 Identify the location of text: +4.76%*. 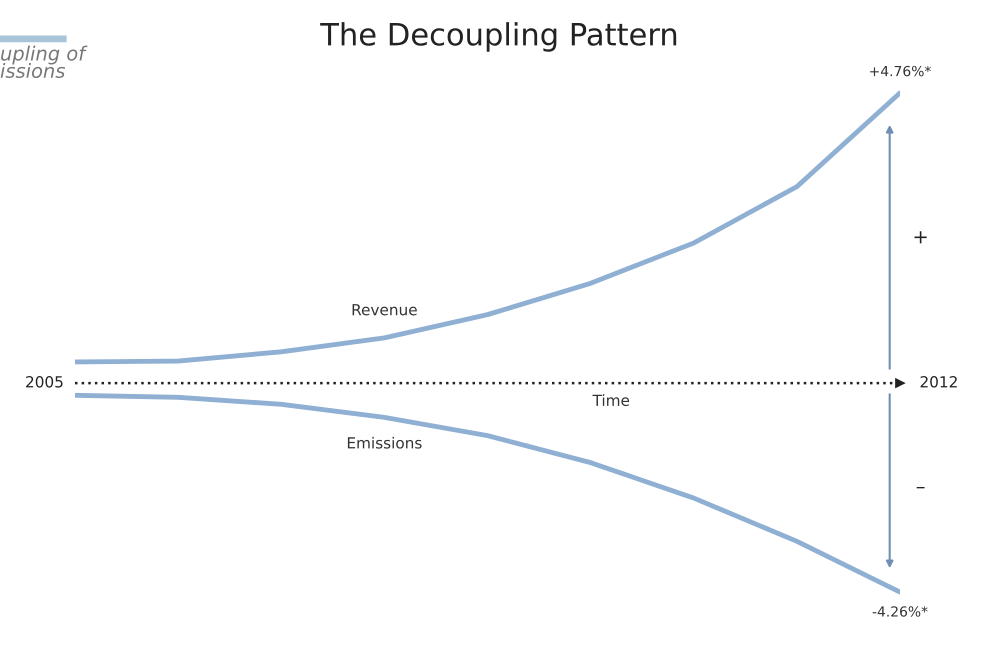
(900, 71).